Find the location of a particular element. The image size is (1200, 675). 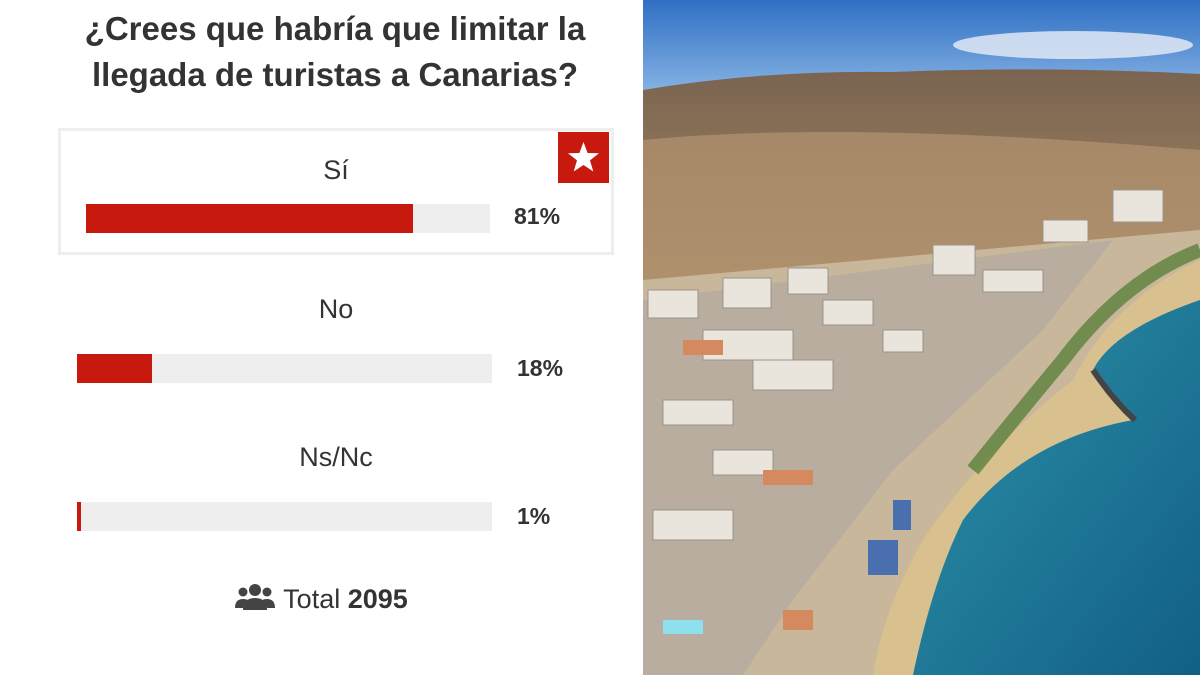

percent-label: 81% is located at coordinates (537, 216).